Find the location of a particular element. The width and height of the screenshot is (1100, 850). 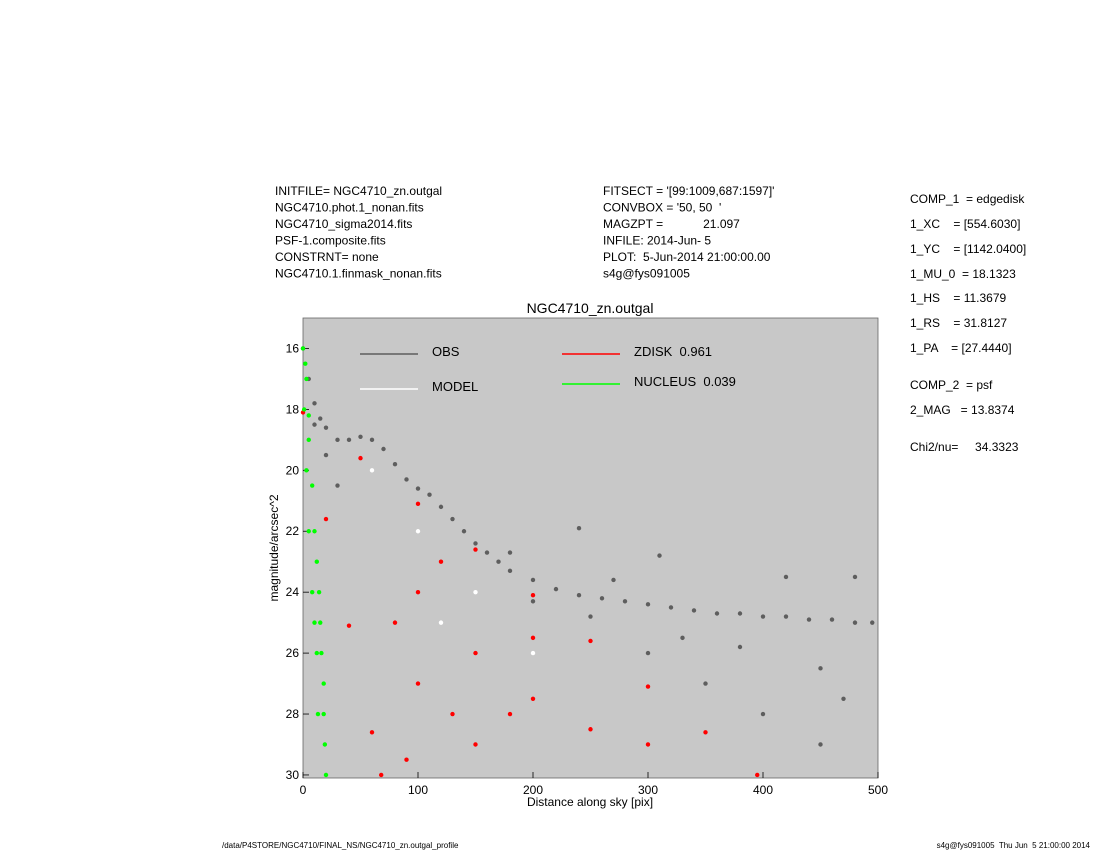

legend-label: OBS is located at coordinates (446, 351).